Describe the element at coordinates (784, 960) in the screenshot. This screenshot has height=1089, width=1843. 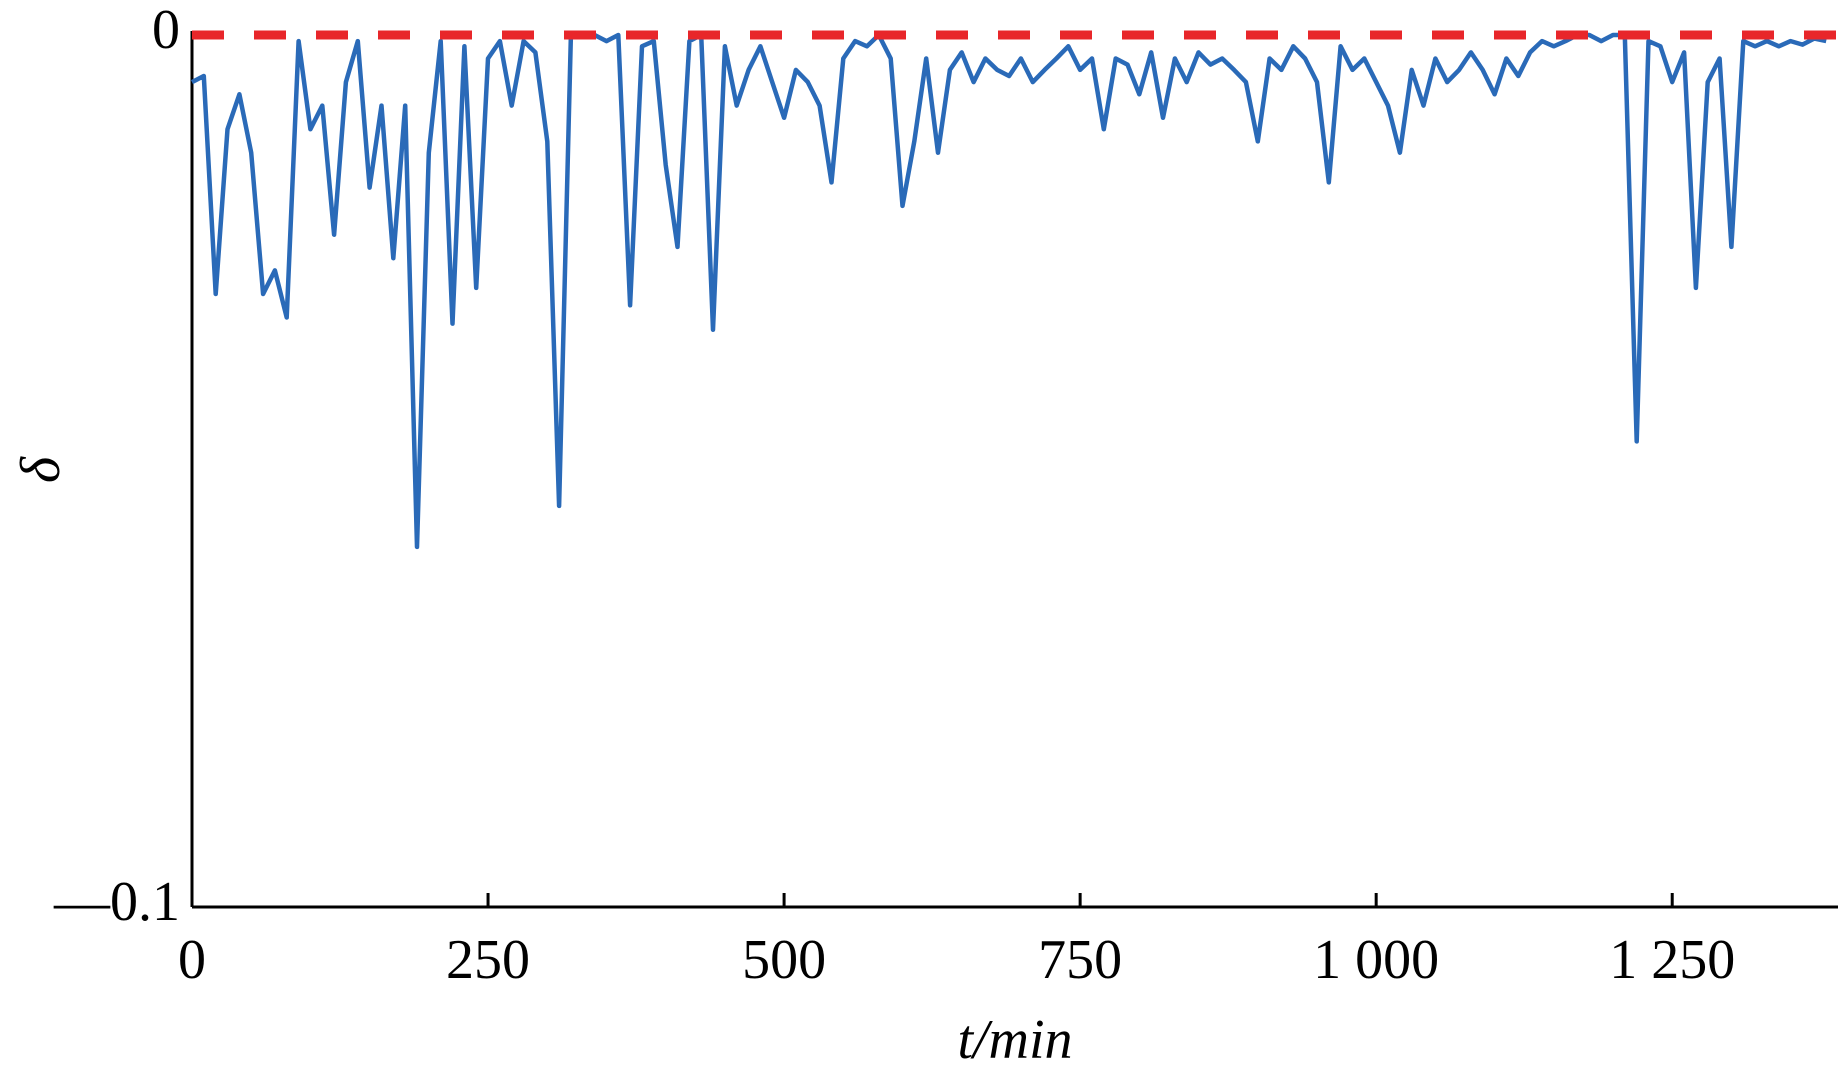
I see `x-tick-label: 500` at that location.